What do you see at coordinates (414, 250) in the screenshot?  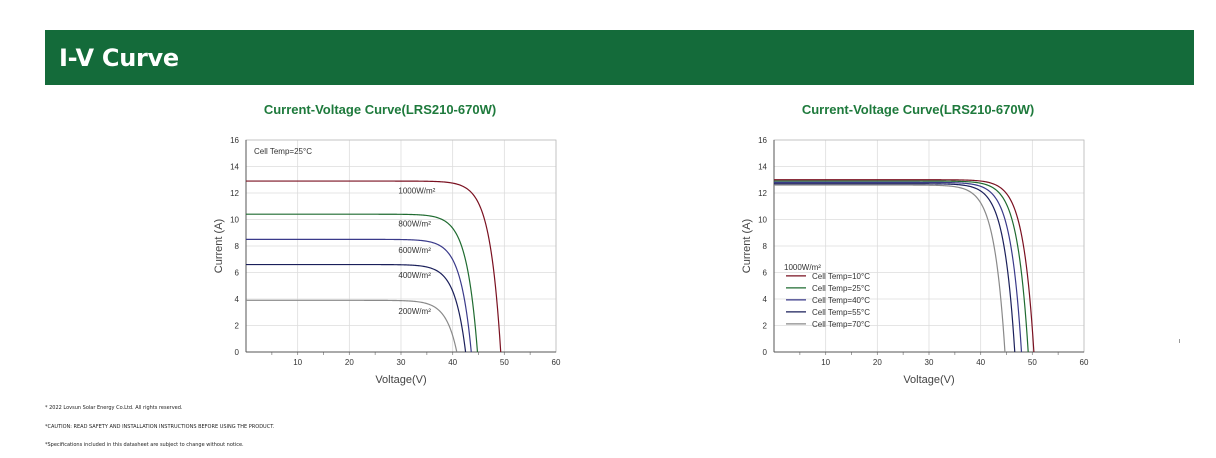 I see `series-label-2: 600W/m²` at bounding box center [414, 250].